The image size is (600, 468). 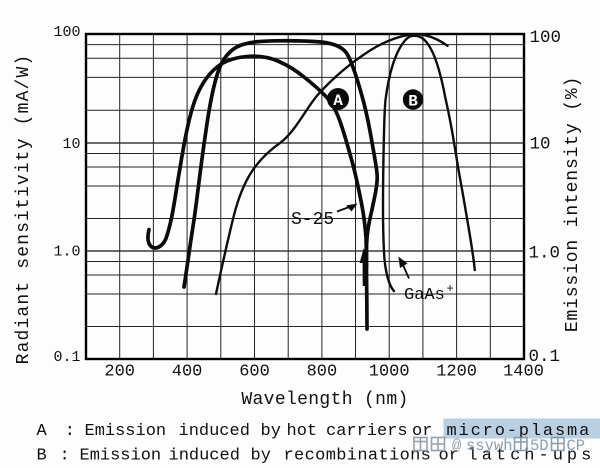 I want to click on svg-text: Emission intensity (%), so click(x=573, y=204).